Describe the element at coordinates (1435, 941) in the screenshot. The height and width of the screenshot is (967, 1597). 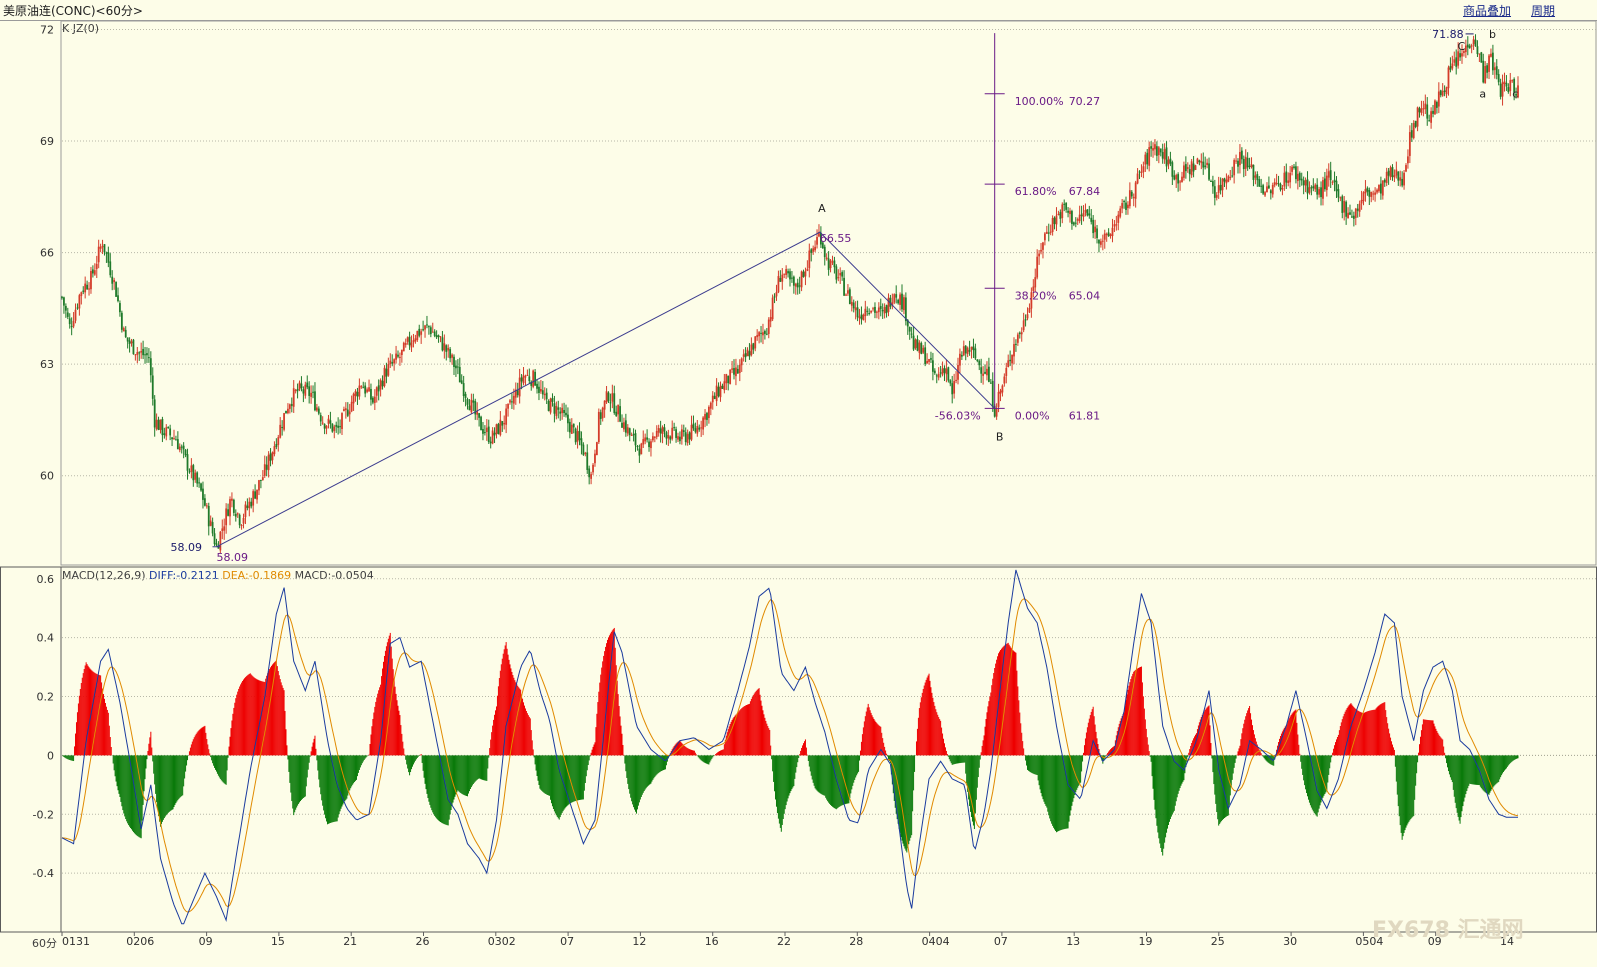
I see `x-tick-label: 09` at that location.